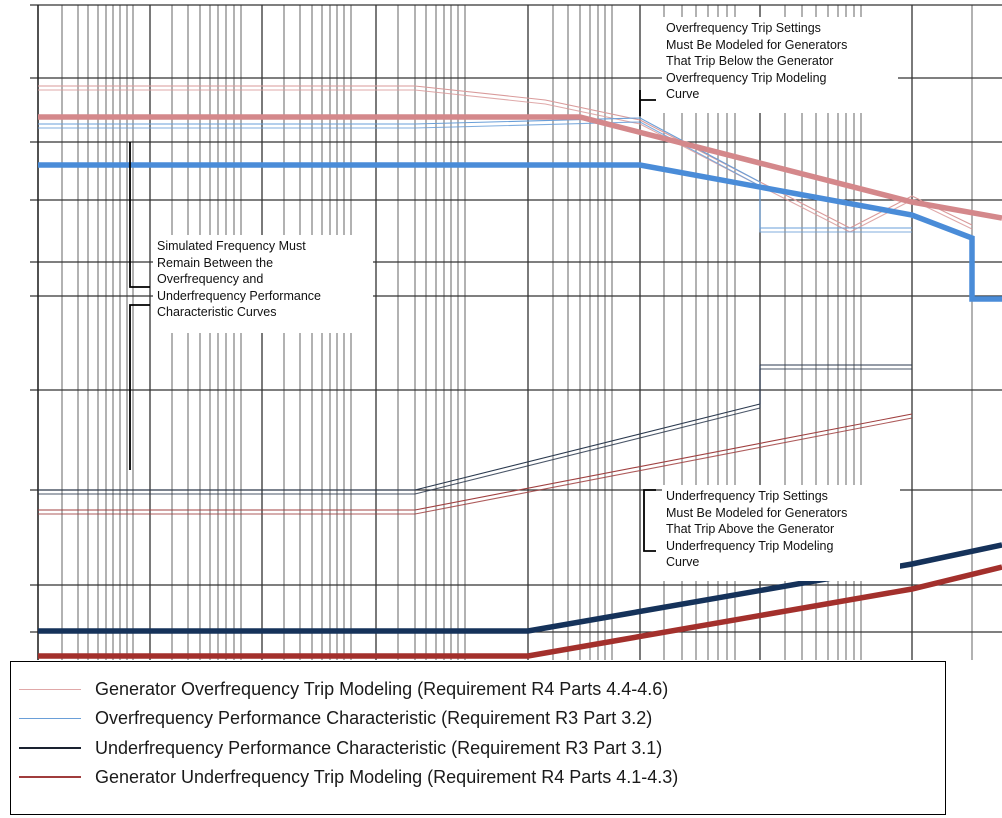 The image size is (1002, 818). I want to click on note-line: Overfrequency Trip Modeling, so click(746, 77).